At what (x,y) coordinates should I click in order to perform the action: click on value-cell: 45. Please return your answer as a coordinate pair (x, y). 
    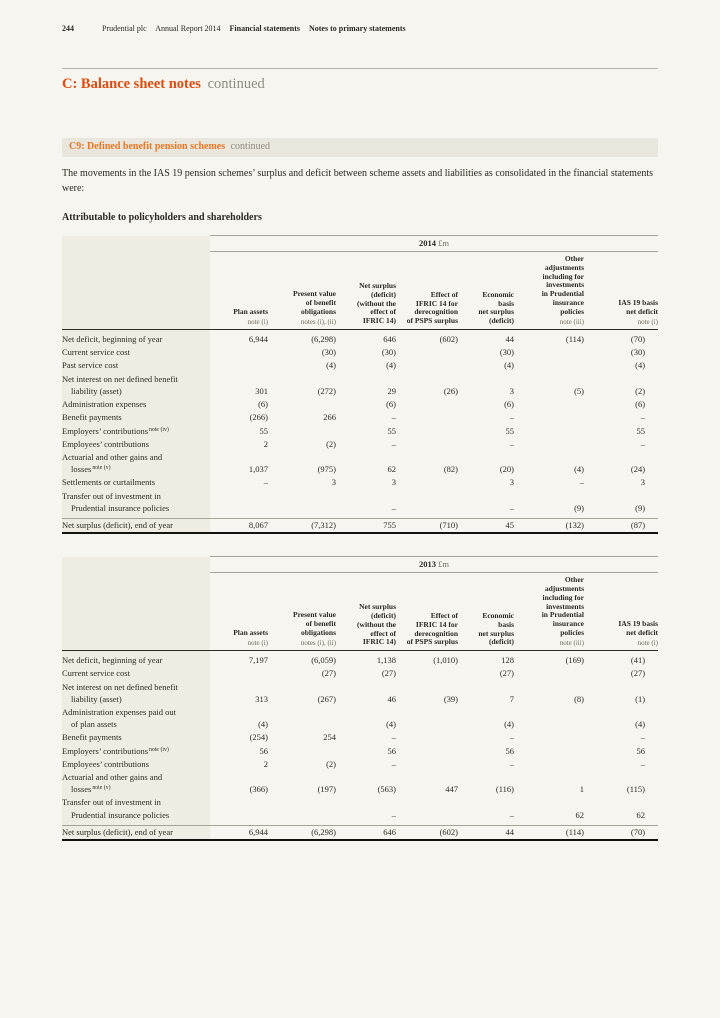
    Looking at the image, I should click on (486, 526).